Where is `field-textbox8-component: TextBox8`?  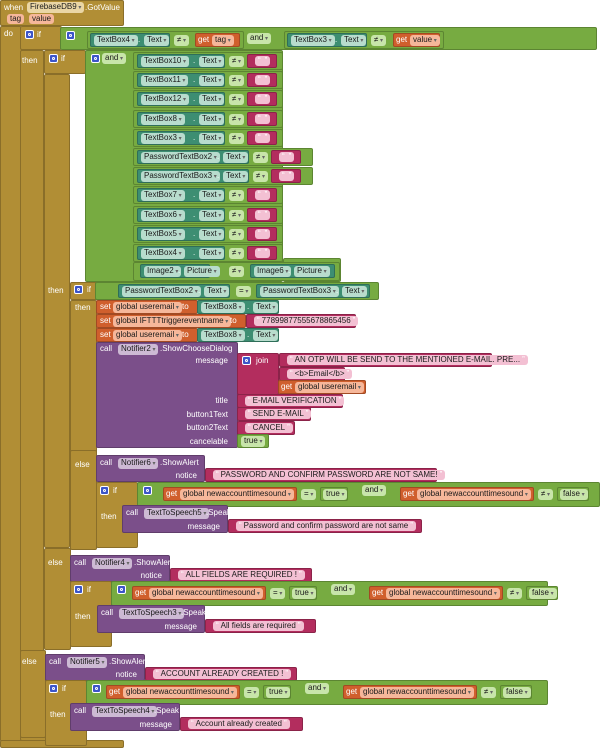
field-textbox8-component: TextBox8 is located at coordinates (163, 119).